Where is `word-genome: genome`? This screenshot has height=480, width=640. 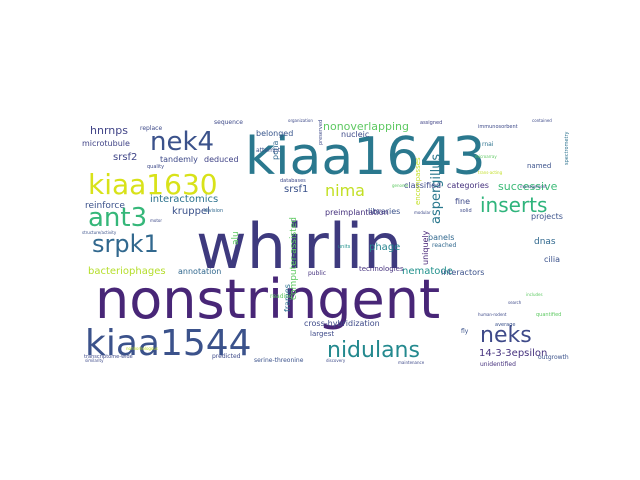
word-genome: genome is located at coordinates (400, 185).